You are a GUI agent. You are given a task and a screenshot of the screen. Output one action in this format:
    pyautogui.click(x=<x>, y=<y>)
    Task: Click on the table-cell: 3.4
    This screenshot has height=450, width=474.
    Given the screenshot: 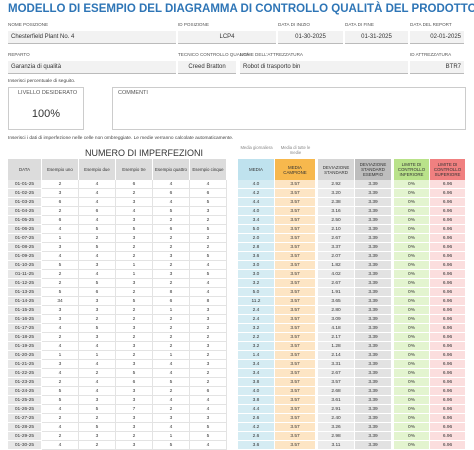 What is the action you would take?
    pyautogui.click(x=256, y=364)
    